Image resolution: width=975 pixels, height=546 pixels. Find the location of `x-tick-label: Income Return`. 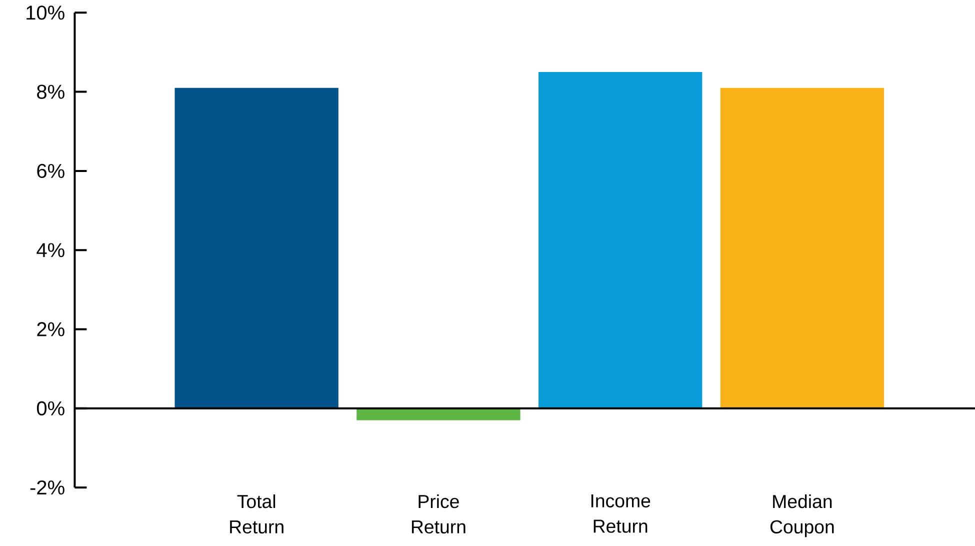

x-tick-label: Income Return is located at coordinates (620, 513).